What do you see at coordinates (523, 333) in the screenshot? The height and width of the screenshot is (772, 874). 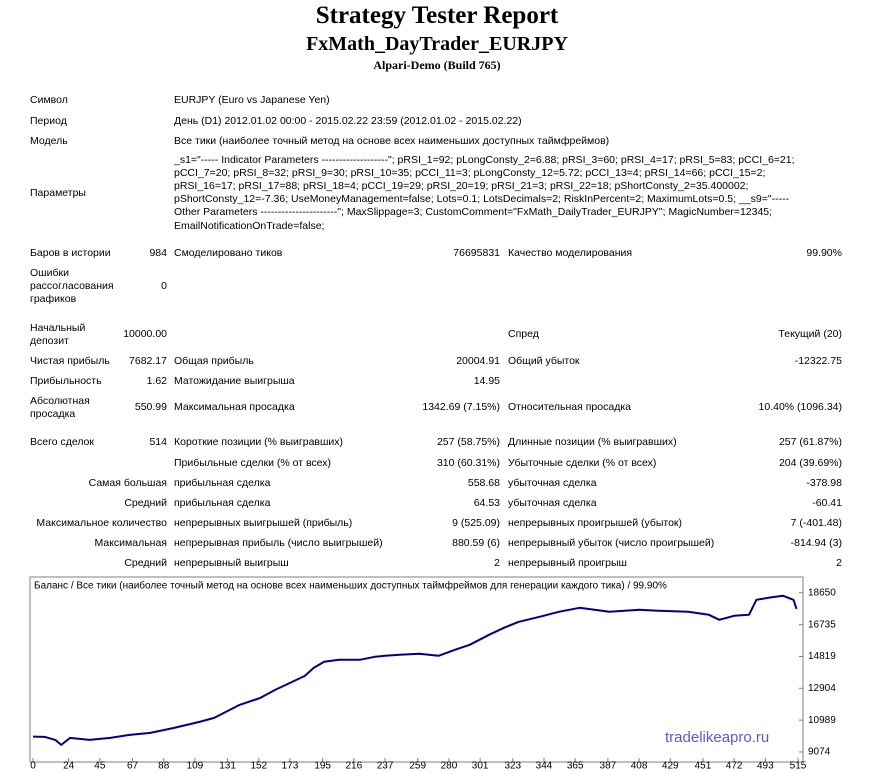 I see `stat-label: Спред` at bounding box center [523, 333].